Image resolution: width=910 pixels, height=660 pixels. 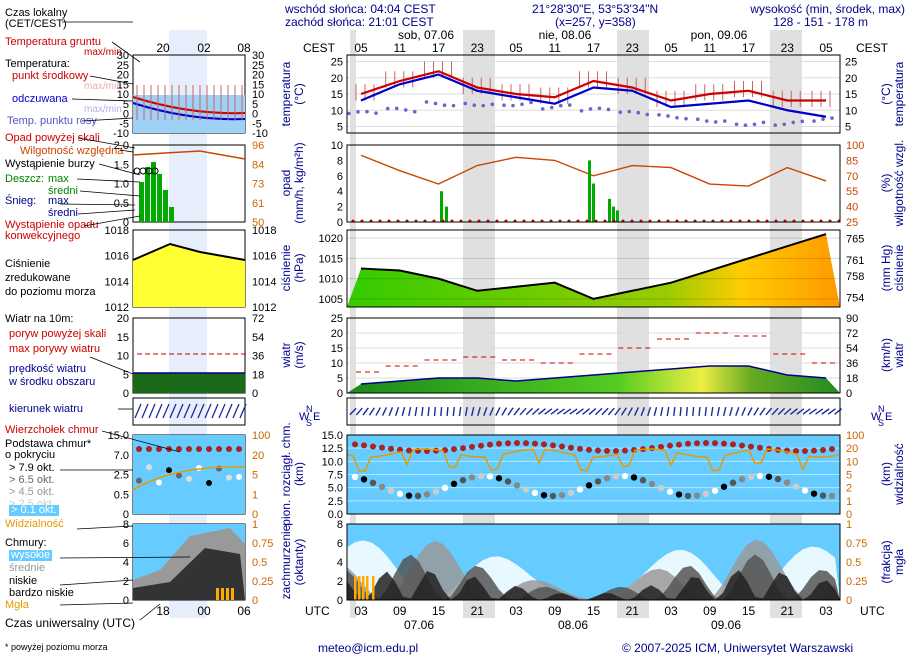 What do you see at coordinates (593, 170) in the screenshot?
I see `humidity-line` at bounding box center [593, 170].